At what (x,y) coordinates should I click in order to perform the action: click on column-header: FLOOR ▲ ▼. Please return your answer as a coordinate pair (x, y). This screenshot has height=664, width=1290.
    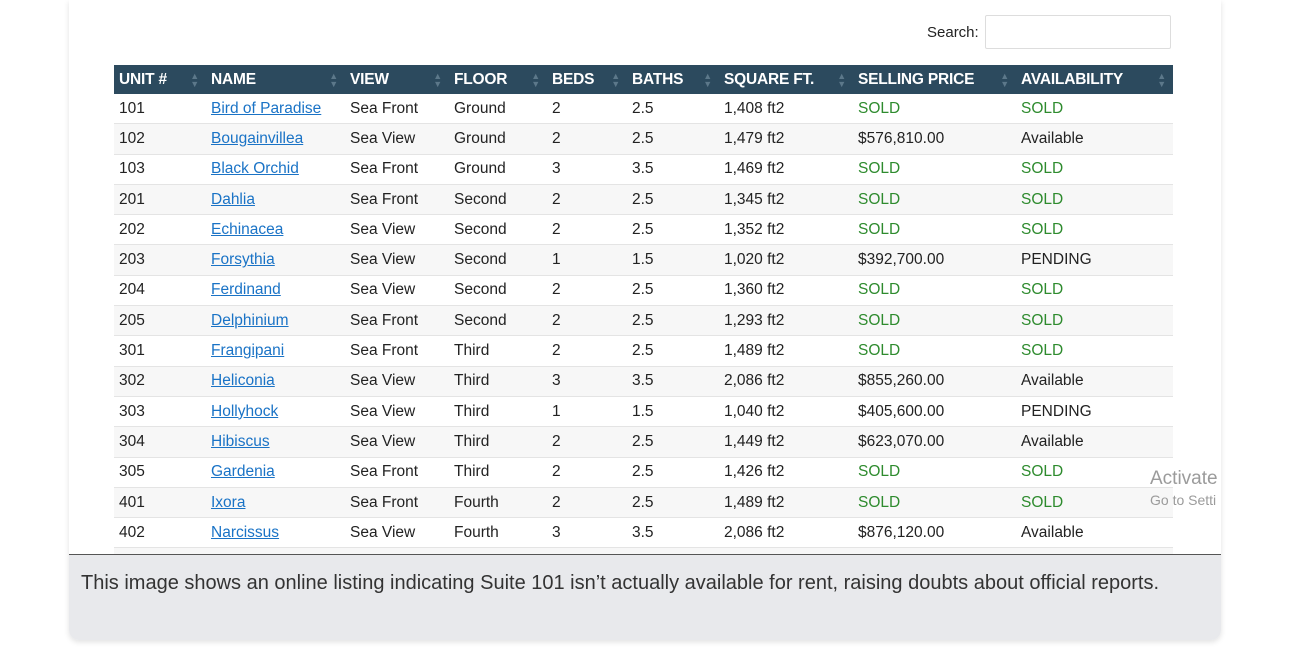
    Looking at the image, I should click on (498, 79).